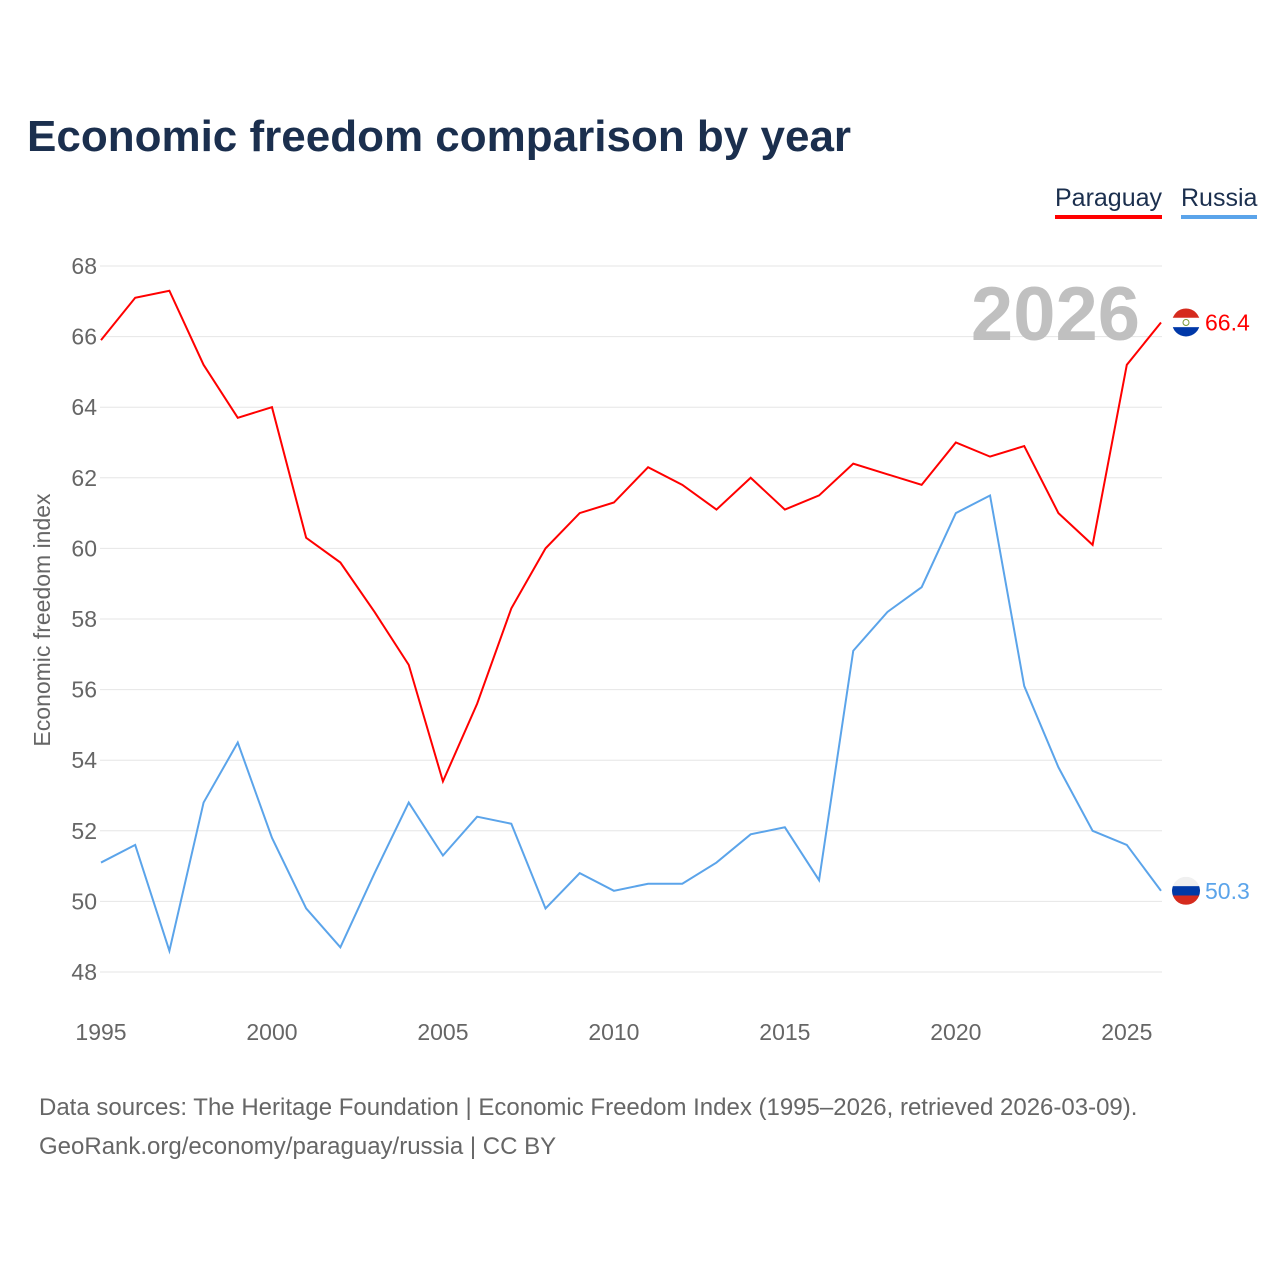  Describe the element at coordinates (1219, 201) in the screenshot. I see `legend-russia: Russia` at that location.